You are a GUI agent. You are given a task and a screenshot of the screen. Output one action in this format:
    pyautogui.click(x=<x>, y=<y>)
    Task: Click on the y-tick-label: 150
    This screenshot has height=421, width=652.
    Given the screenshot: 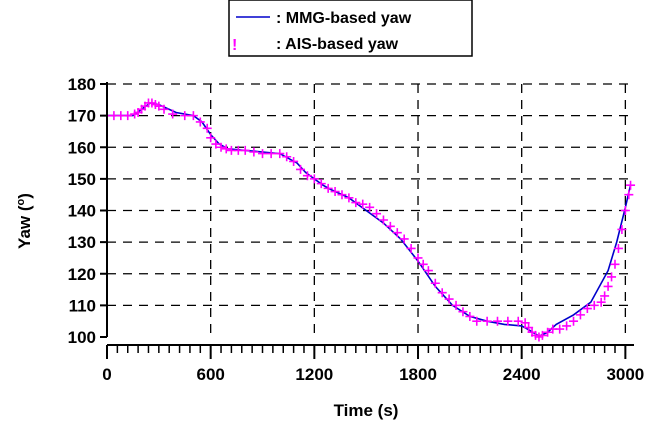 What is the action you would take?
    pyautogui.click(x=82, y=179)
    